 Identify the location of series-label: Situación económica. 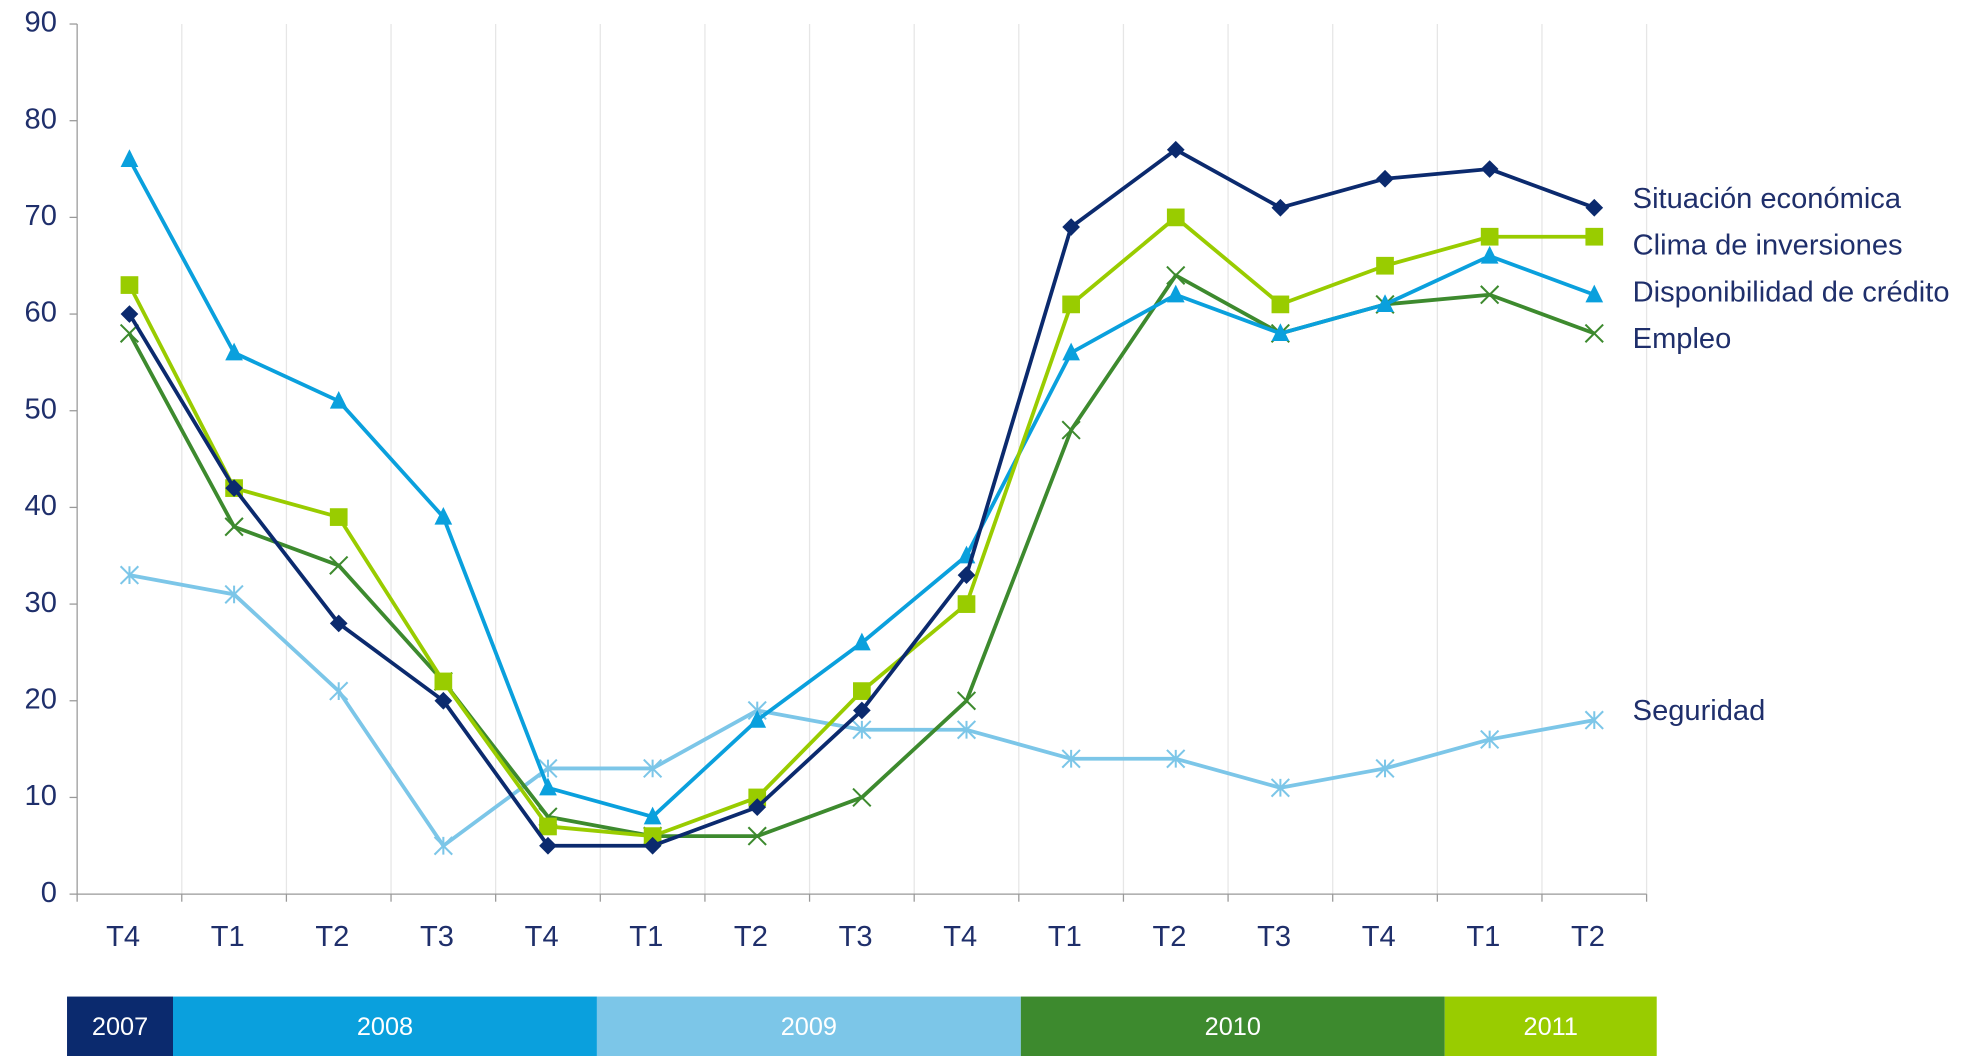
(1767, 199).